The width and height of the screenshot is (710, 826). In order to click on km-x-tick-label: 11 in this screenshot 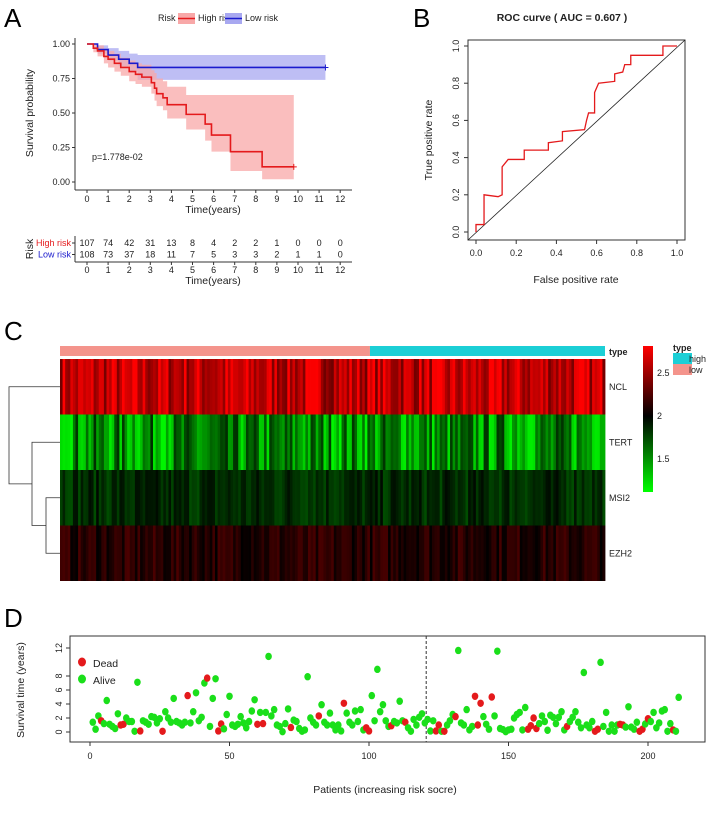, I will do `click(318, 199)`.